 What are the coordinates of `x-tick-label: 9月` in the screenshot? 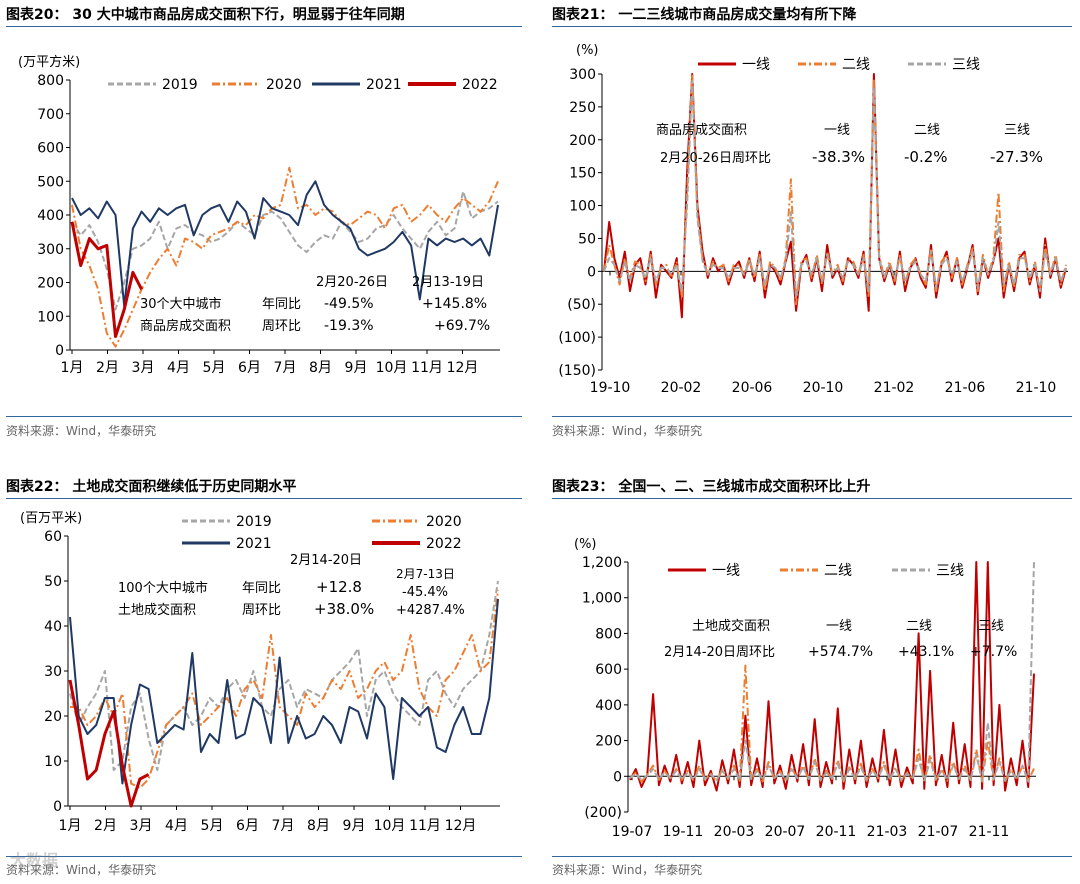 It's located at (354, 826).